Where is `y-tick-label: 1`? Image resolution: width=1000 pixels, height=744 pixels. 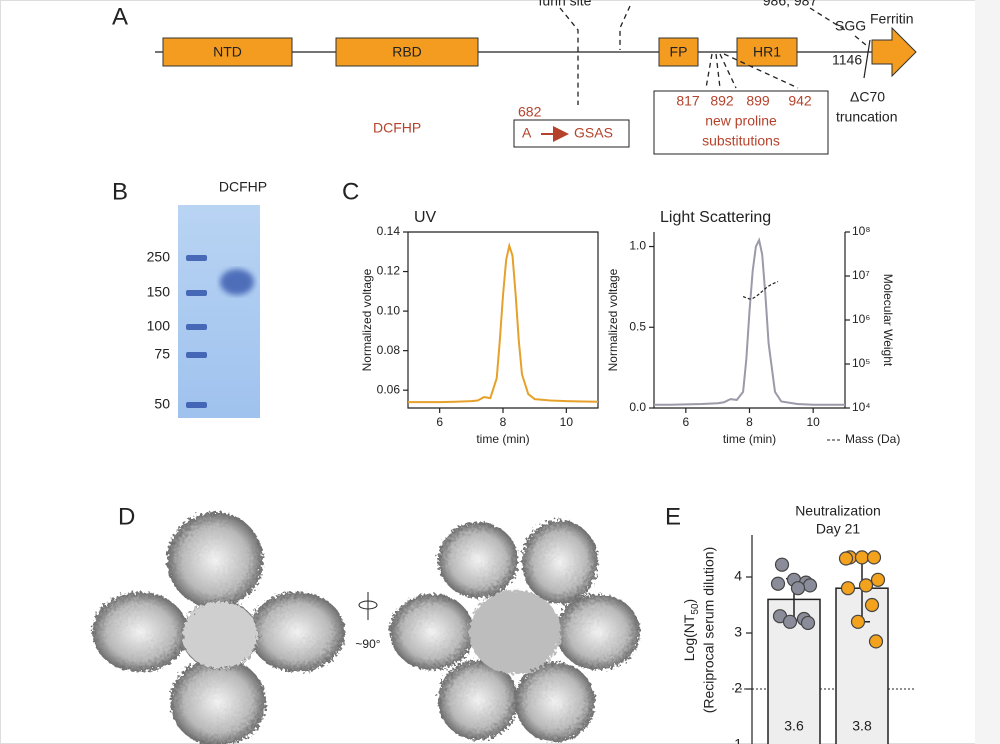 y-tick-label: 1 is located at coordinates (738, 740).